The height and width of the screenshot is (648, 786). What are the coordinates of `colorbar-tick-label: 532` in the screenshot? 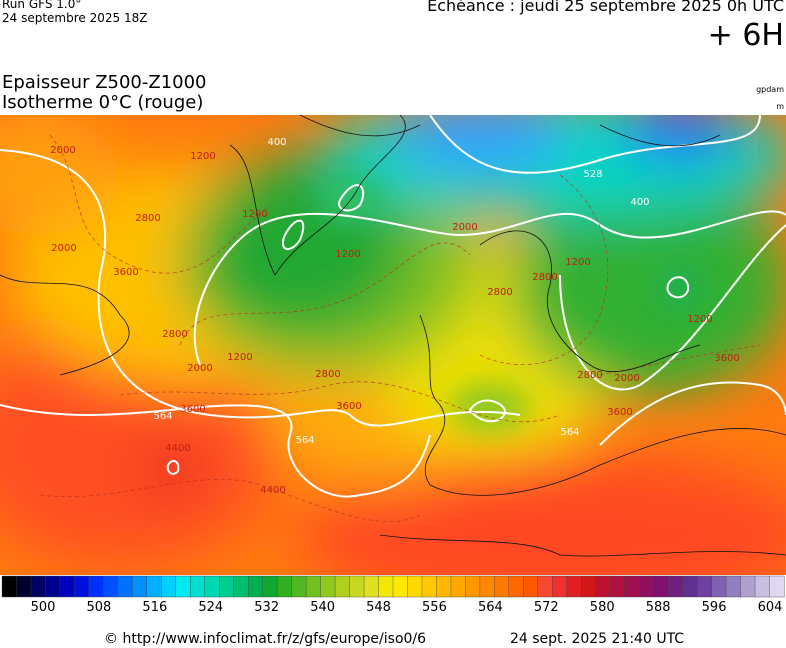 It's located at (267, 607).